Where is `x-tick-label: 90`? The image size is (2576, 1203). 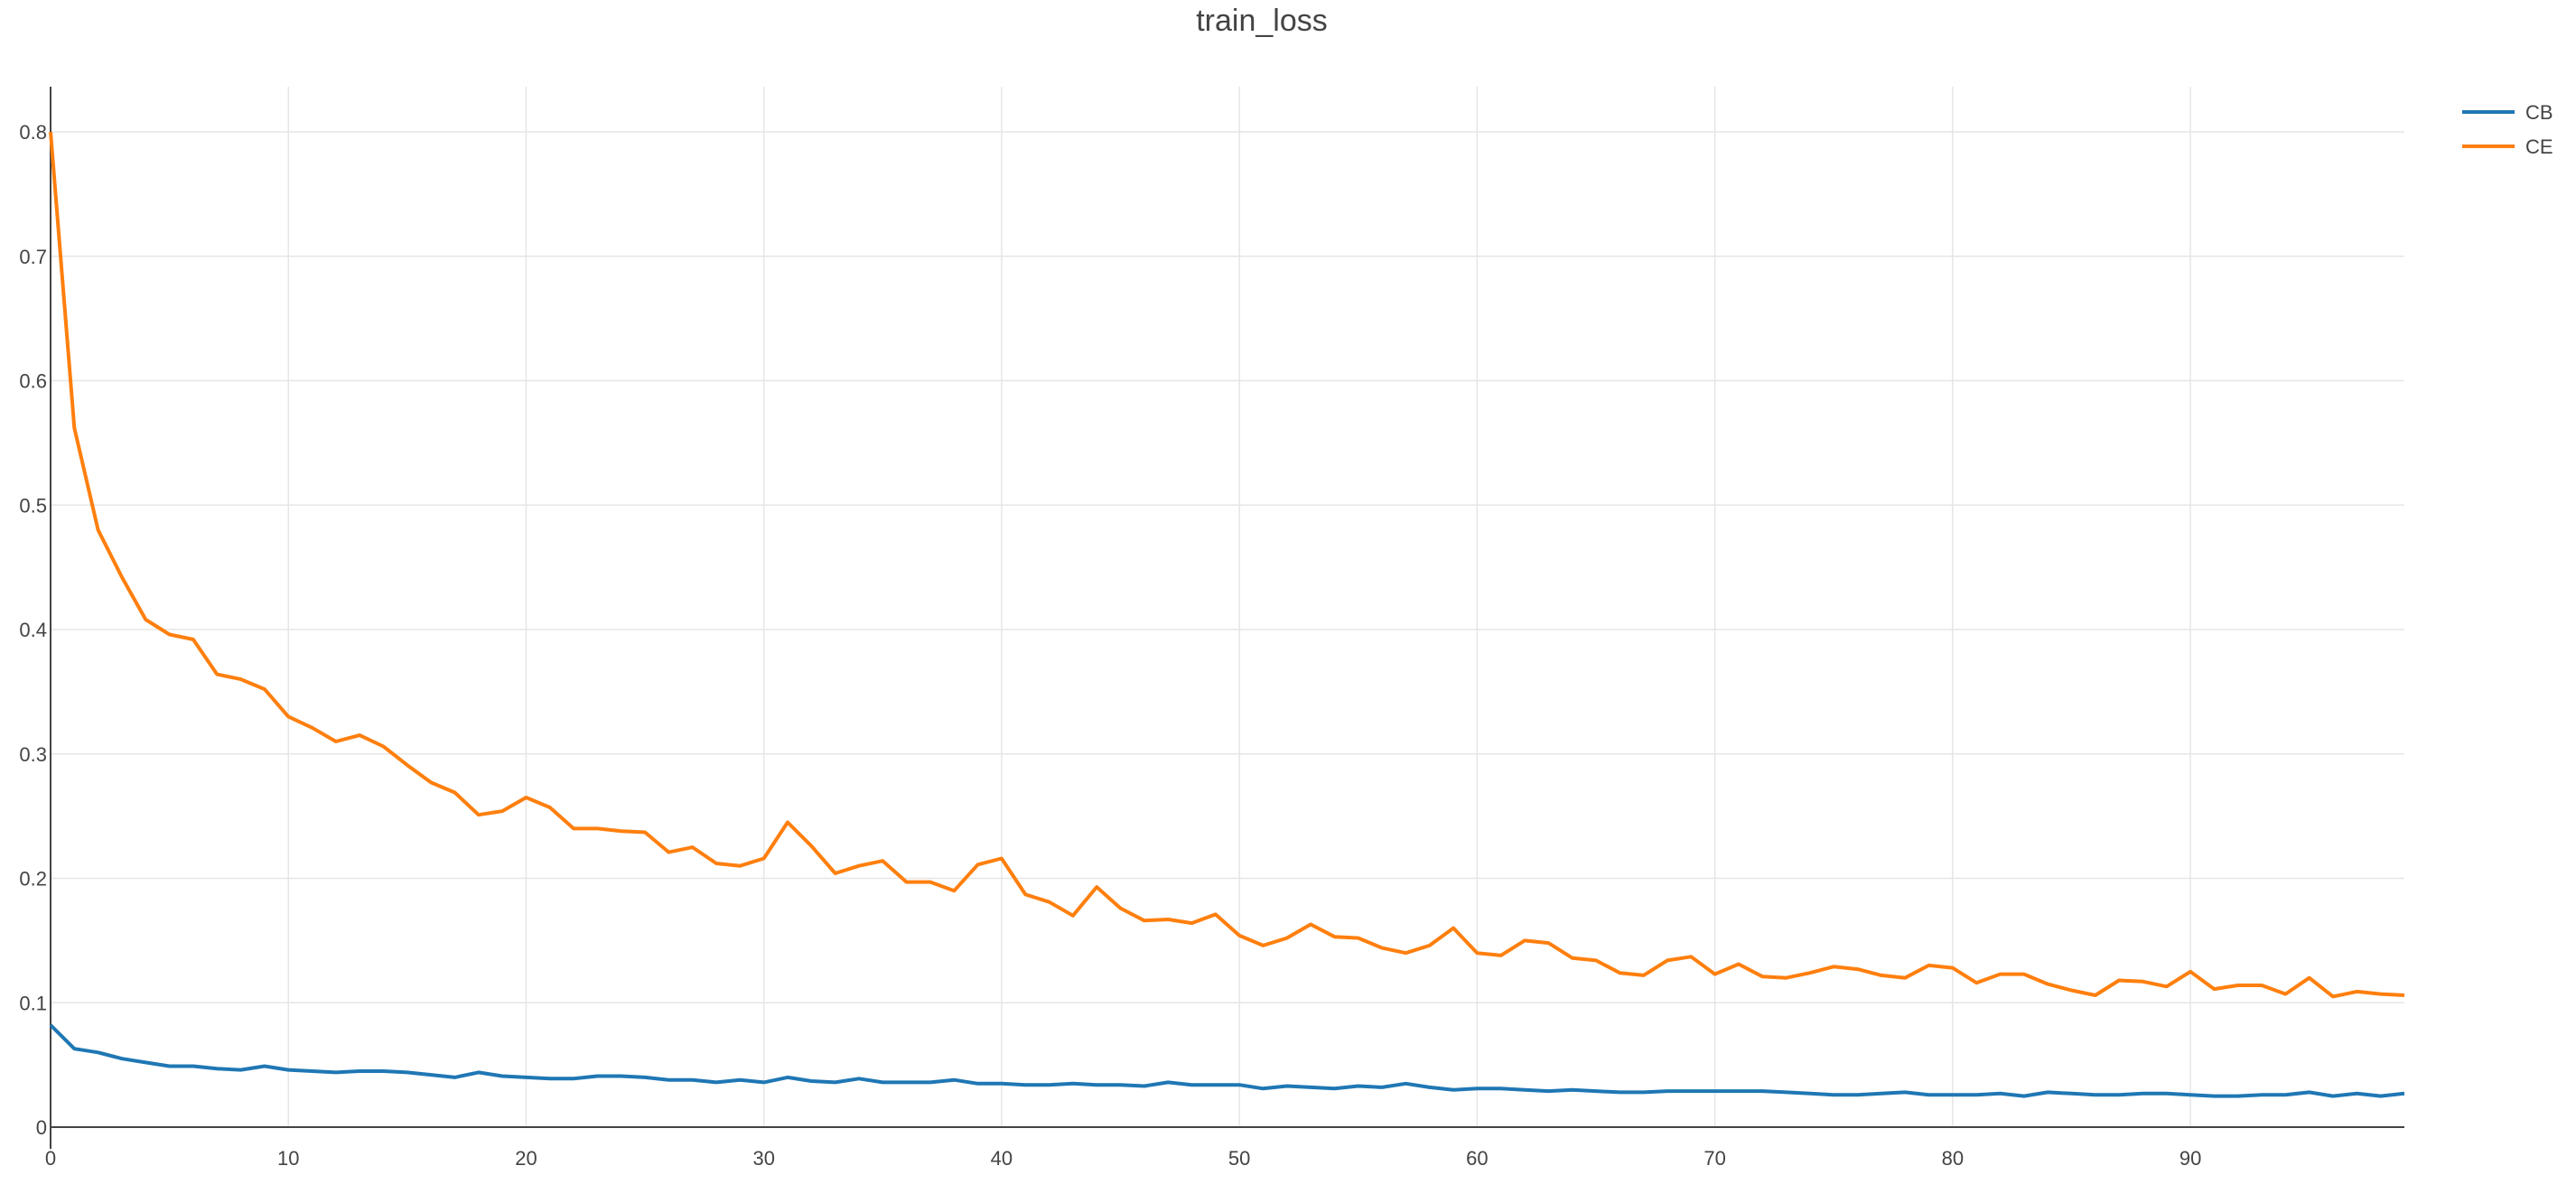 x-tick-label: 90 is located at coordinates (2190, 1159).